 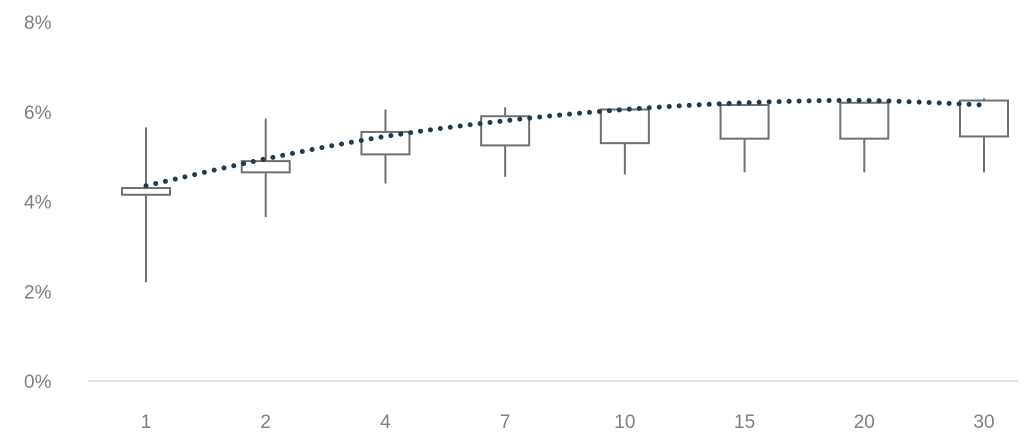 I want to click on y-tick-label: 0%, so click(x=38, y=382).